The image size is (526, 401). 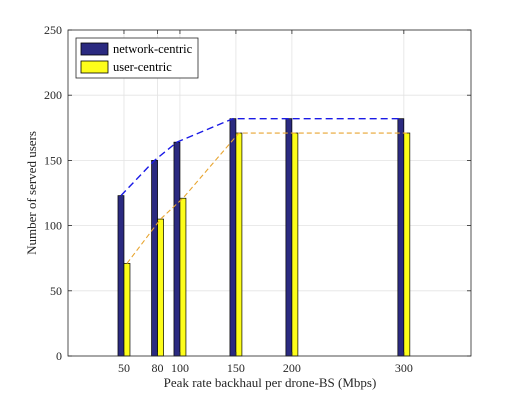 What do you see at coordinates (53, 226) in the screenshot?
I see `y-tick-label: 100` at bounding box center [53, 226].